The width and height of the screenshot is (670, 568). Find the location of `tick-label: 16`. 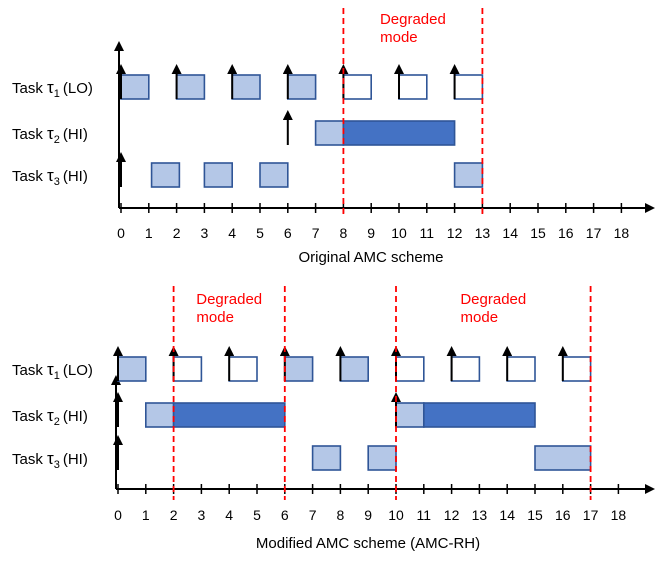

tick-label: 16 is located at coordinates (566, 233).